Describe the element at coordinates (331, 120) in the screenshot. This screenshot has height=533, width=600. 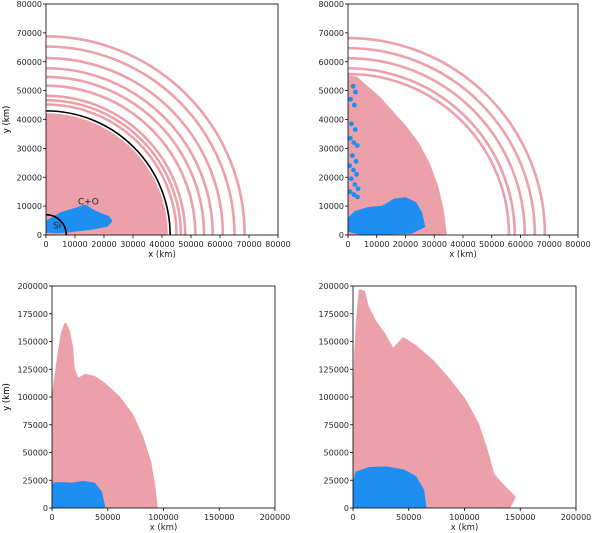
I see `y-tick-label-4: 40000` at that location.